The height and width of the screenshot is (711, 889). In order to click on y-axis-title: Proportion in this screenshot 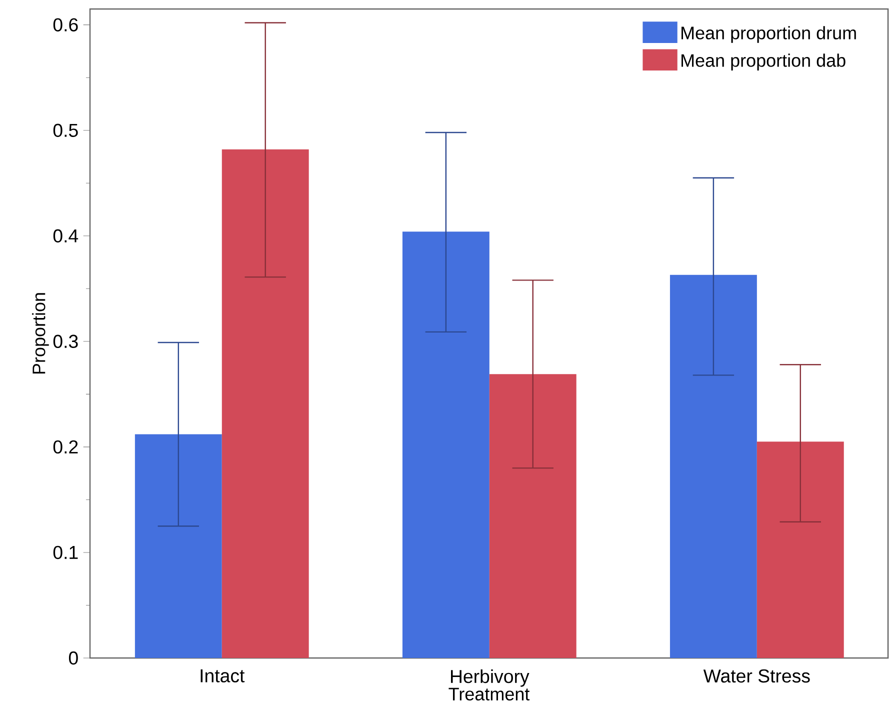, I will do `click(40, 333)`.